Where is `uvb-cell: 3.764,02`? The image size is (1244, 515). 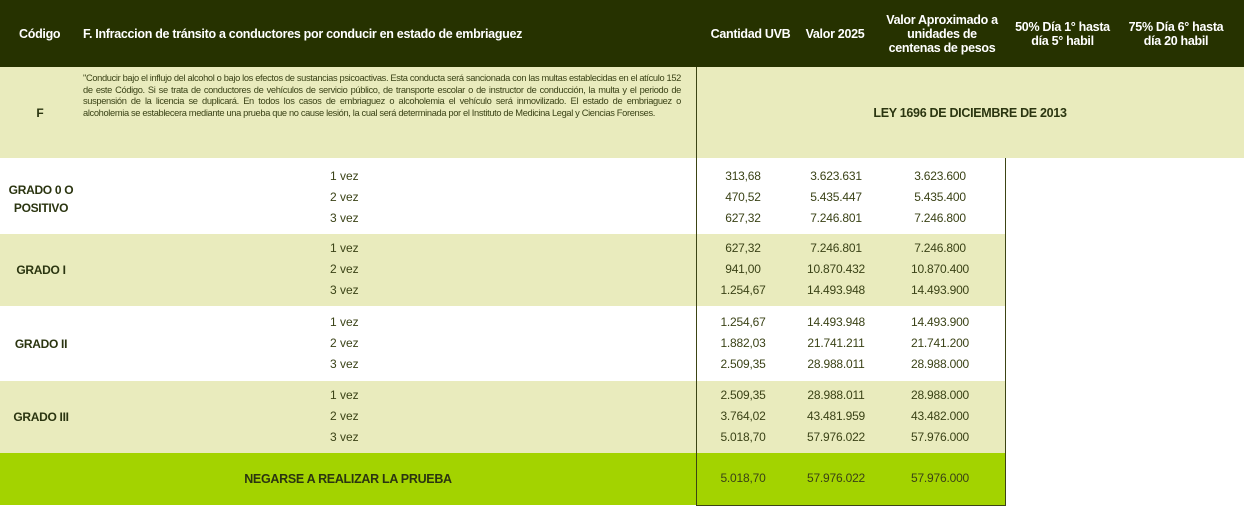
uvb-cell: 3.764,02 is located at coordinates (743, 416).